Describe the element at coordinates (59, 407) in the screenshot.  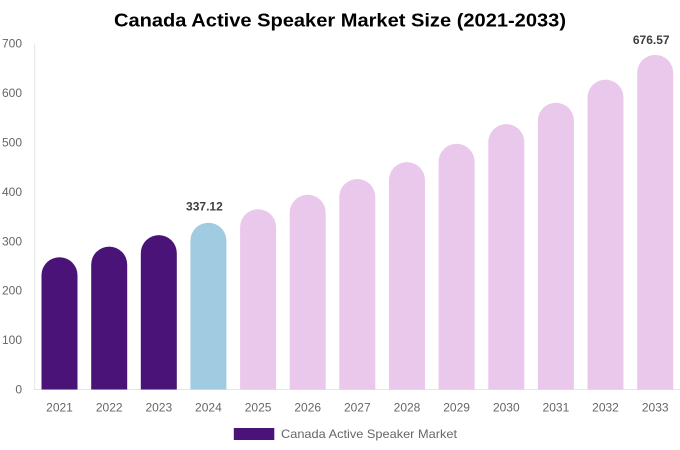
I see `svg-text: 2021` at that location.